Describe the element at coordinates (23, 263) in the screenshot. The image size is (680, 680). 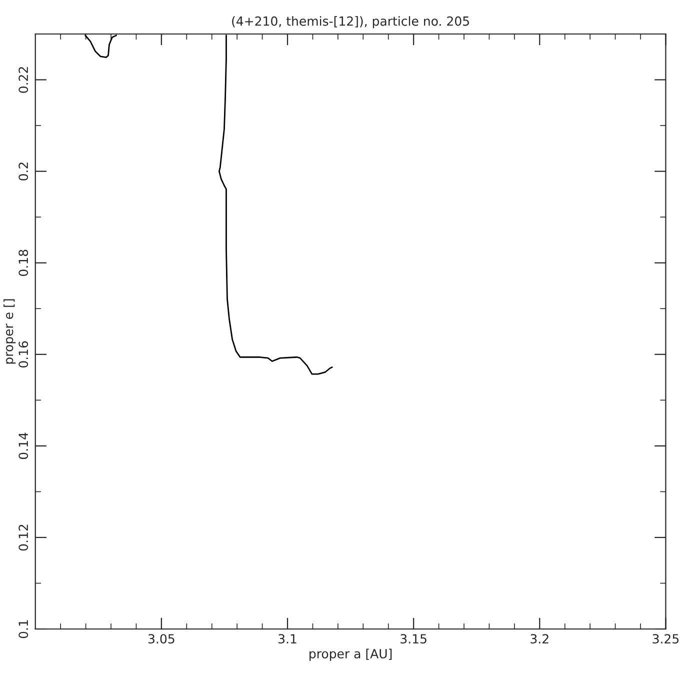
I see `y-tick-label: 0.18` at that location.